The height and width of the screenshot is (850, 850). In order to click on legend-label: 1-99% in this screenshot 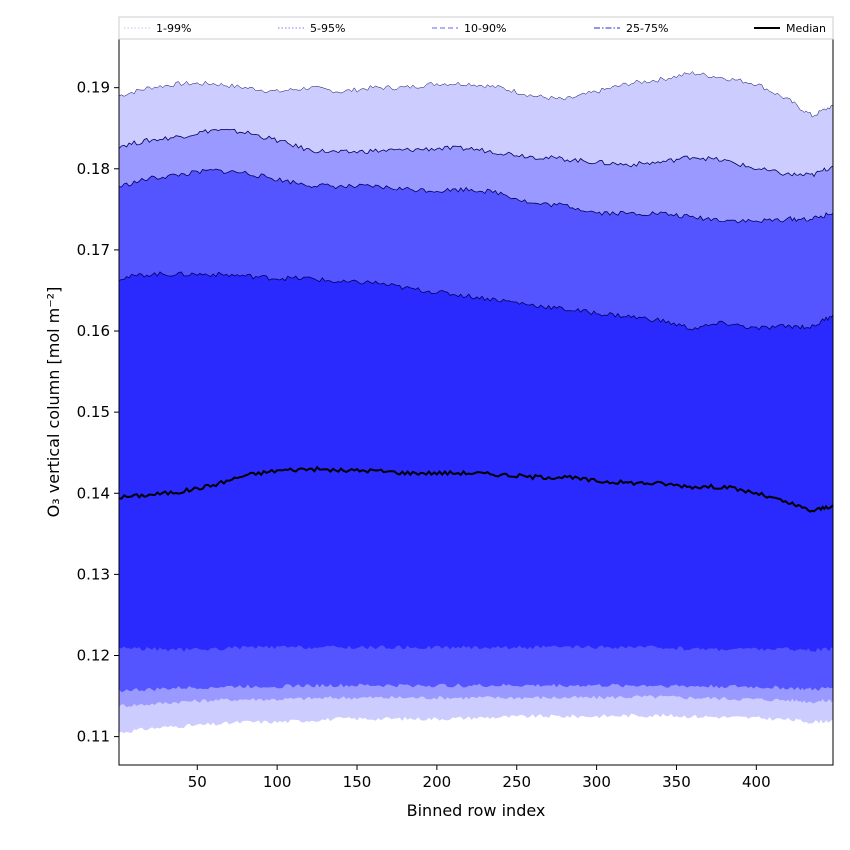, I will do `click(173, 28)`.